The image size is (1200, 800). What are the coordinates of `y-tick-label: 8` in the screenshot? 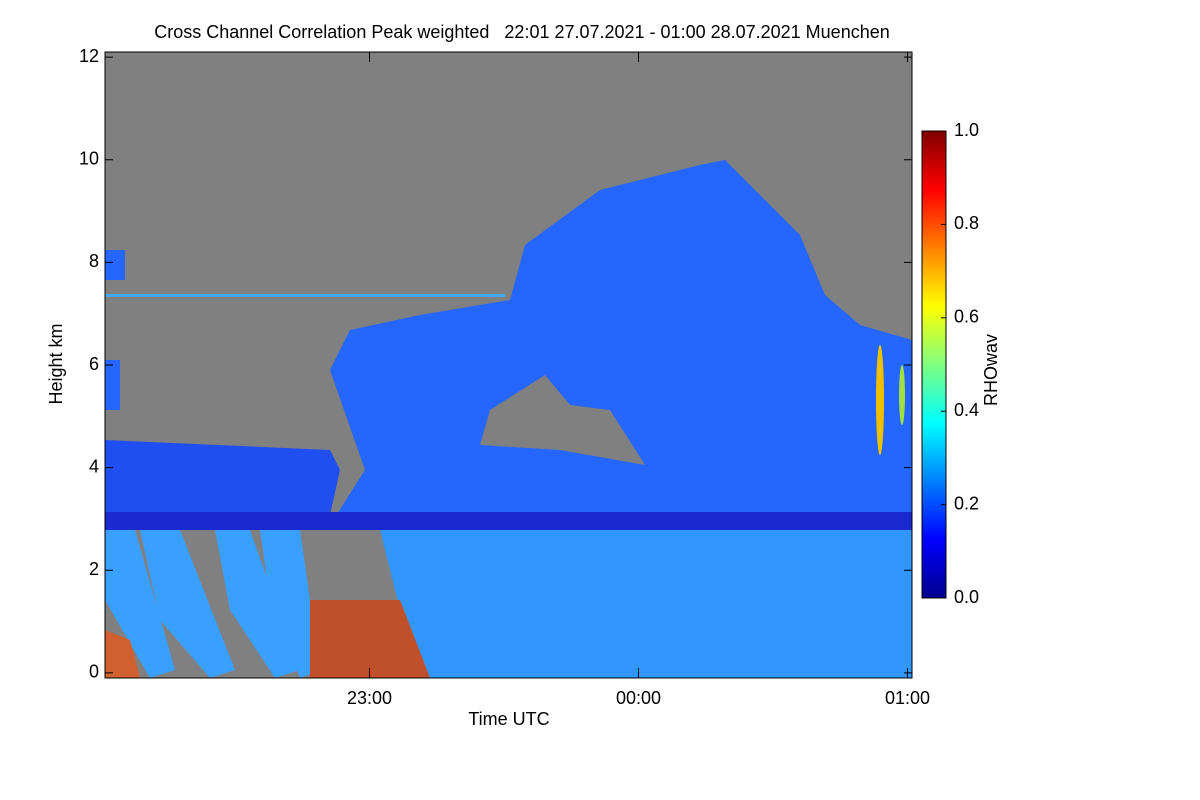 It's located at (94, 261).